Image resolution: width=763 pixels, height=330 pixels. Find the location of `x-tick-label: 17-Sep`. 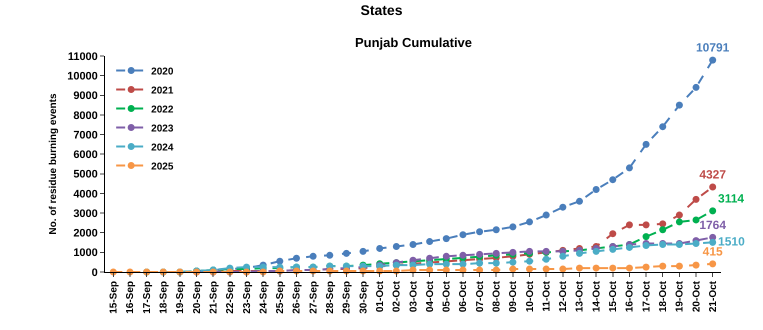

x-tick-label: 17-Sep is located at coordinates (147, 297).